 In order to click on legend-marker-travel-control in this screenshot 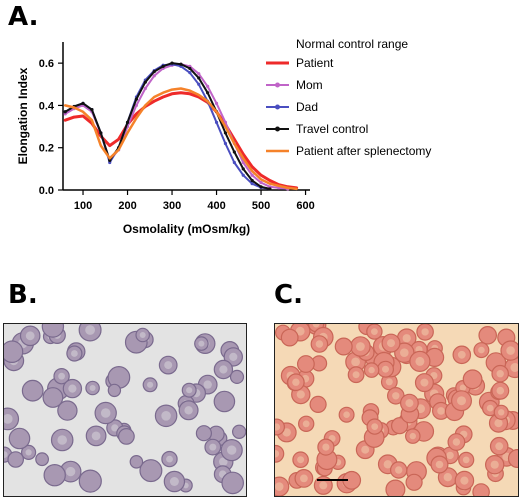, I will do `click(277, 129)`.